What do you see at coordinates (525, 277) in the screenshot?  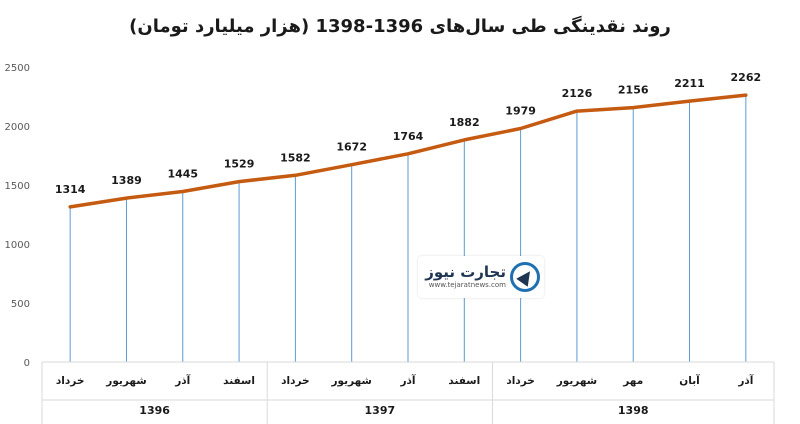 I see `logo-icon` at bounding box center [525, 277].